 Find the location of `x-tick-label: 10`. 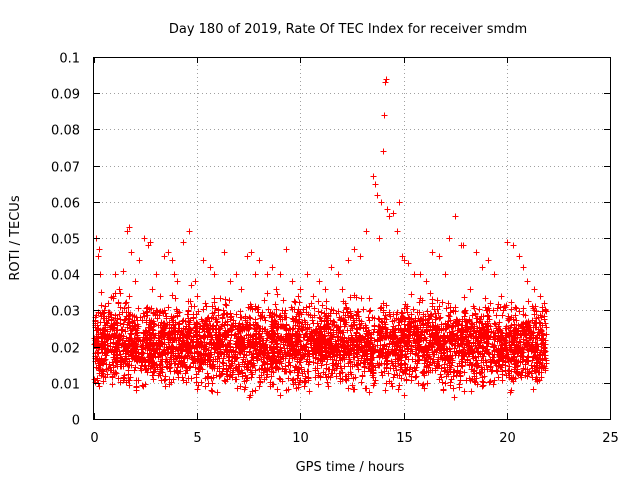

x-tick-label: 10 is located at coordinates (300, 438).